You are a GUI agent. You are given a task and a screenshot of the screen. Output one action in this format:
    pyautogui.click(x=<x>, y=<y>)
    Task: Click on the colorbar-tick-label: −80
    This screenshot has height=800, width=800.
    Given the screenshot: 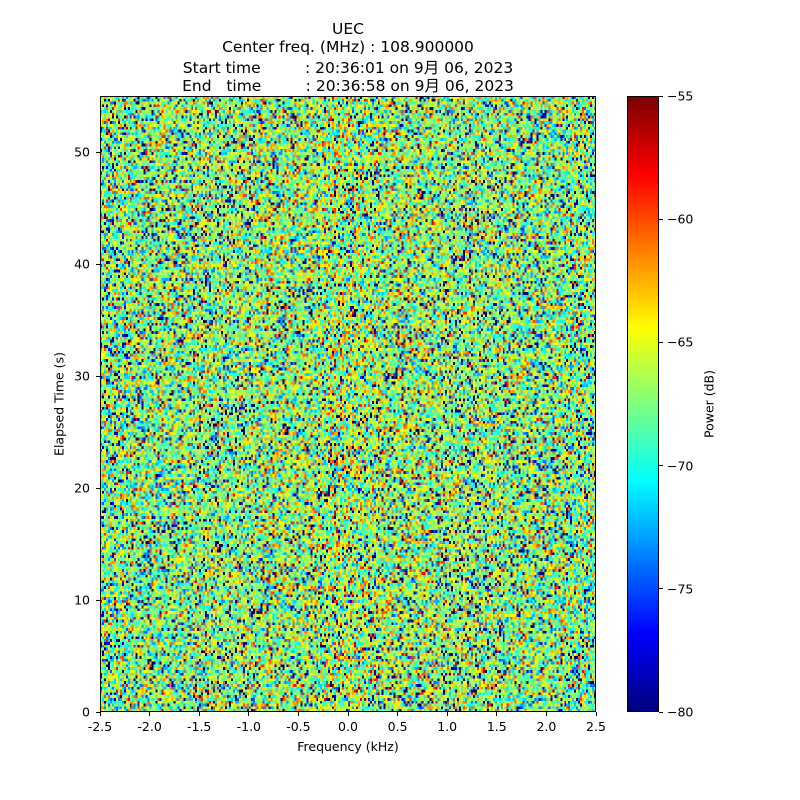 What is the action you would take?
    pyautogui.click(x=680, y=712)
    